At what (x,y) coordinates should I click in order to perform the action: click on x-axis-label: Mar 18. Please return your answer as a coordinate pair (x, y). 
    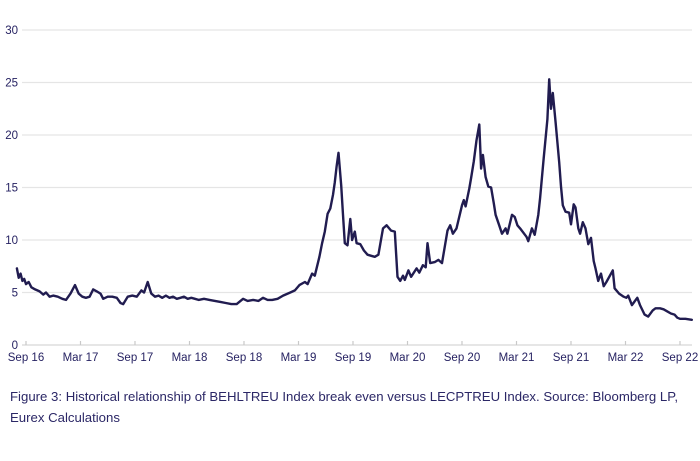
    Looking at the image, I should click on (190, 358).